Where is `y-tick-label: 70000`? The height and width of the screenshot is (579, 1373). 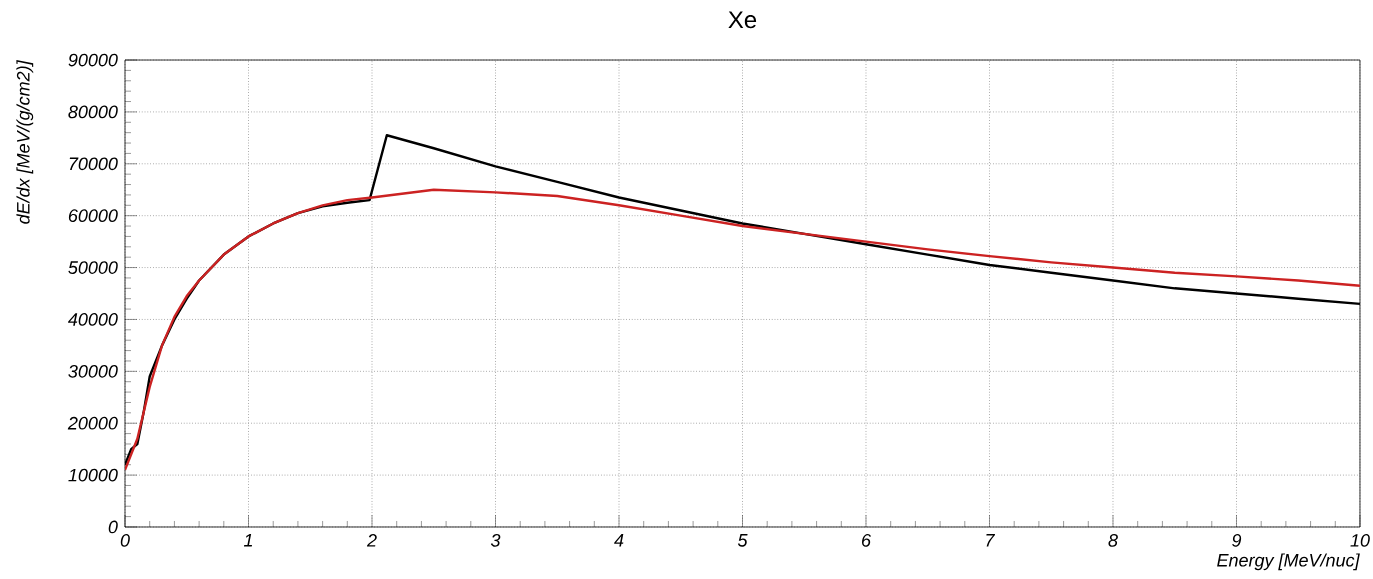 y-tick-label: 70000 is located at coordinates (93, 164).